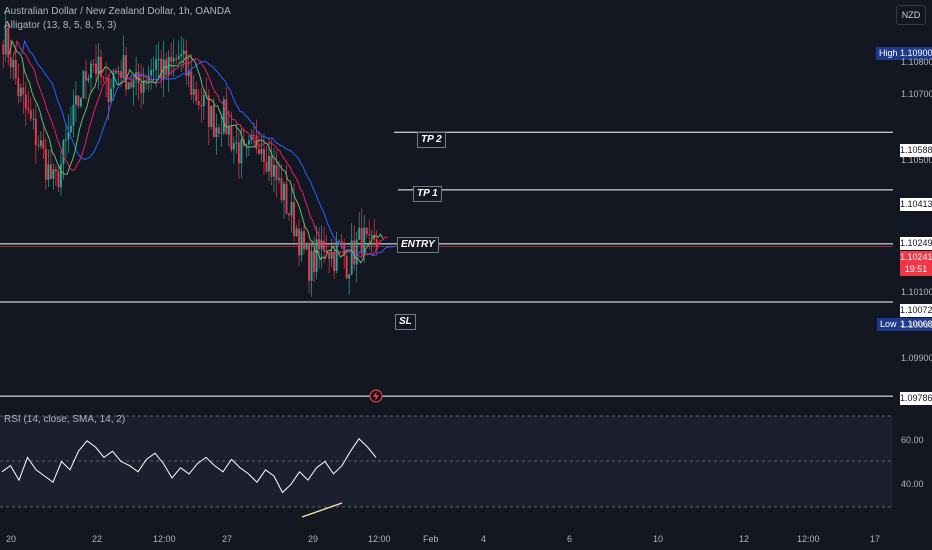  I want to click on currency-button: NZD, so click(911, 15).